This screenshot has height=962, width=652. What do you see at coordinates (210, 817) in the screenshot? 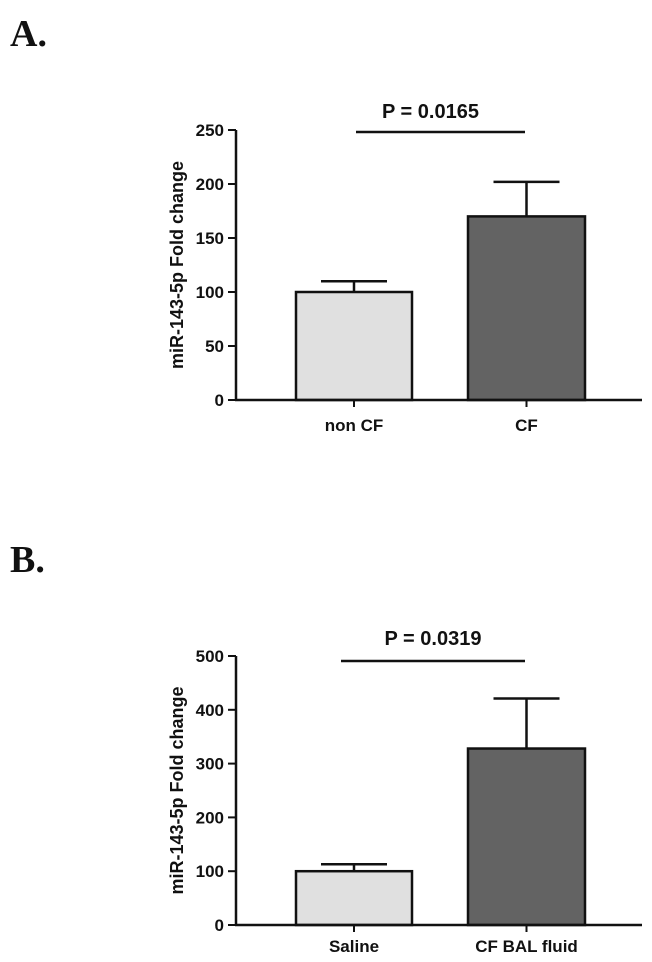
I see `chart-b-y-tick-label-2: 200` at bounding box center [210, 817].